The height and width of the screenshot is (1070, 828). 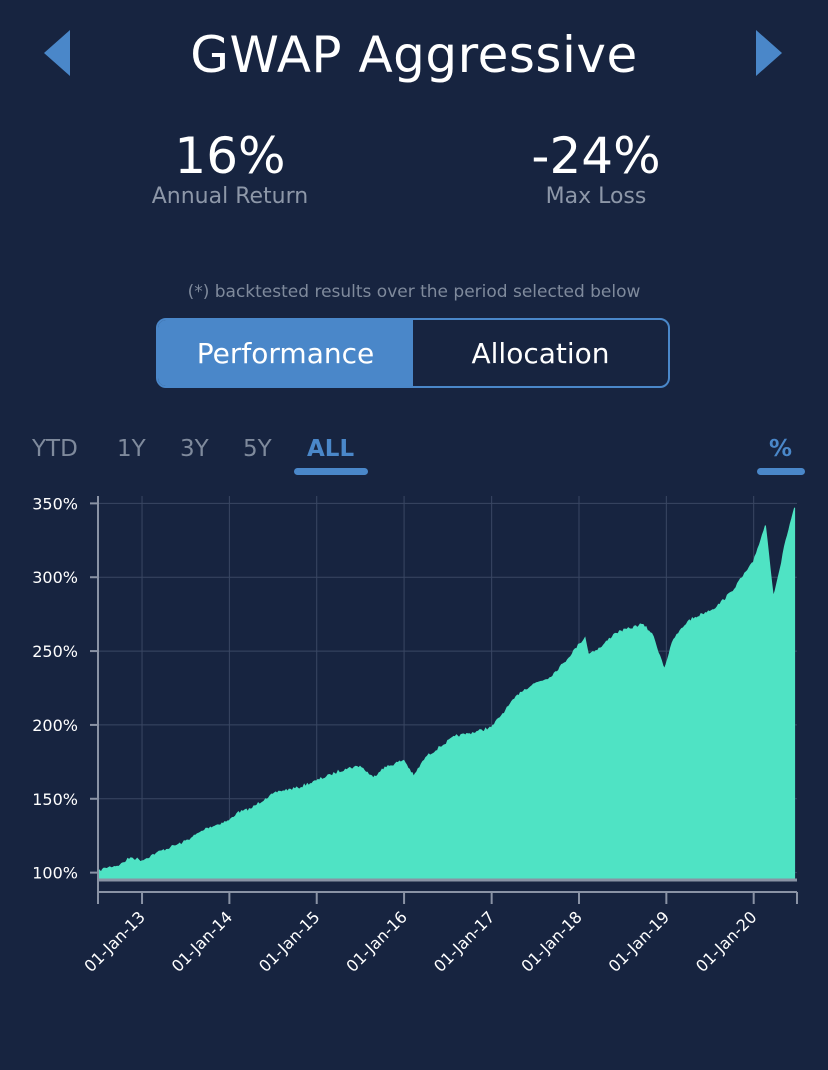 What do you see at coordinates (464, 941) in the screenshot?
I see `x-tick-label: 01-Jan-17` at bounding box center [464, 941].